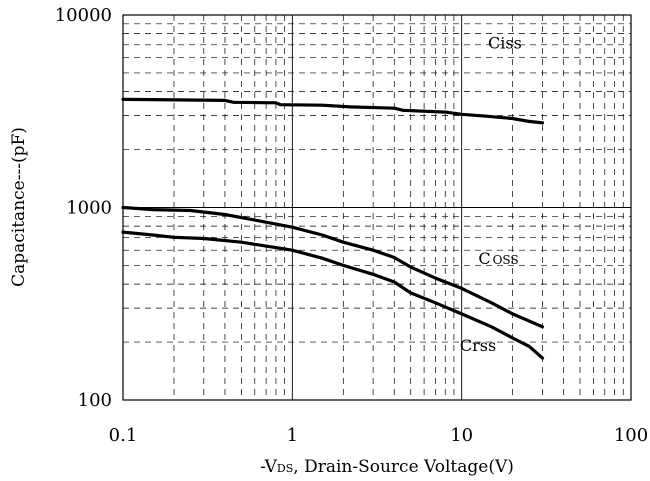  I want to click on x-tick-label: 0.1, so click(123, 435).